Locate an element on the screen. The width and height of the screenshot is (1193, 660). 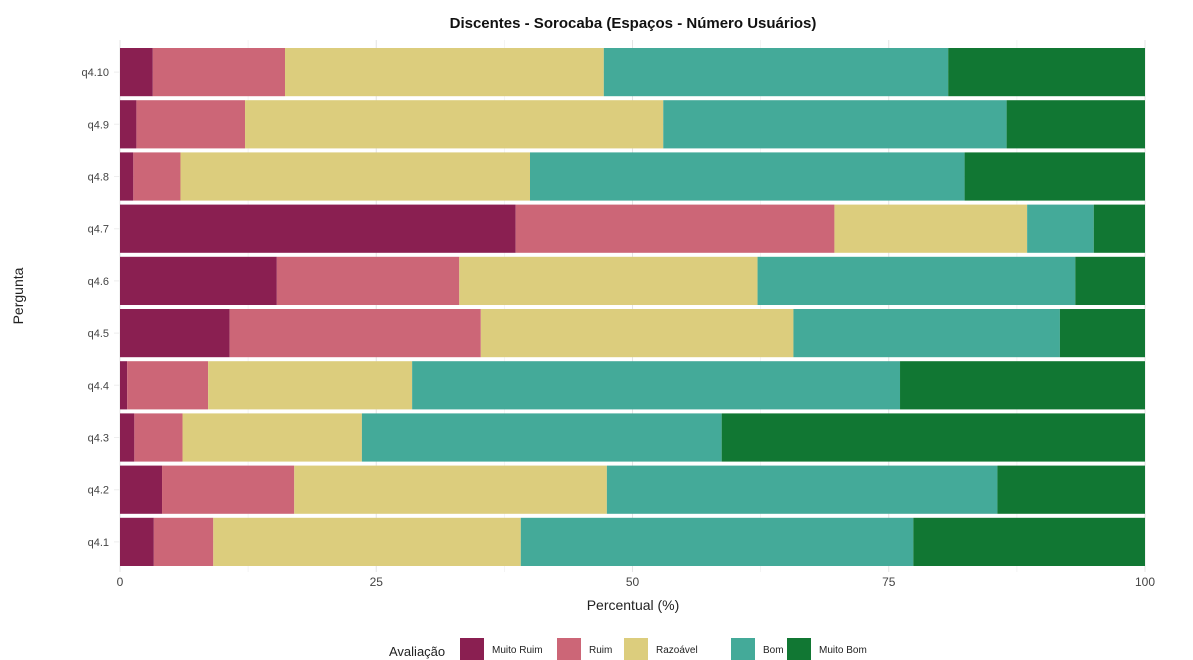
x-axis-title: Percentual (%) is located at coordinates (633, 605).